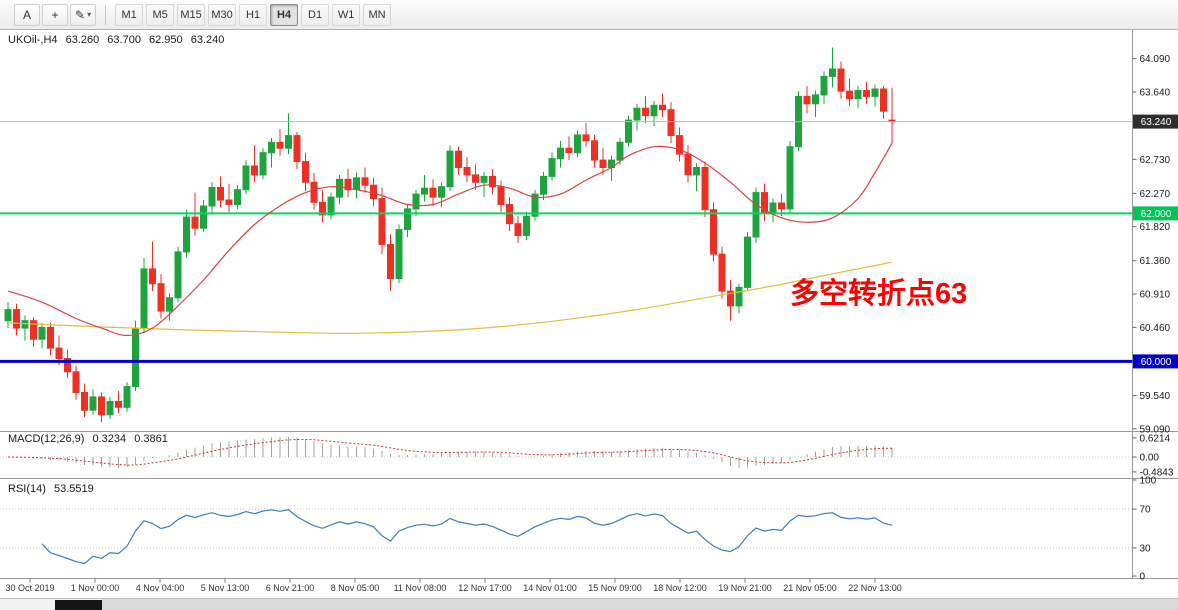 Image resolution: width=1178 pixels, height=610 pixels. I want to click on toolbar-separator, so click(106, 14).